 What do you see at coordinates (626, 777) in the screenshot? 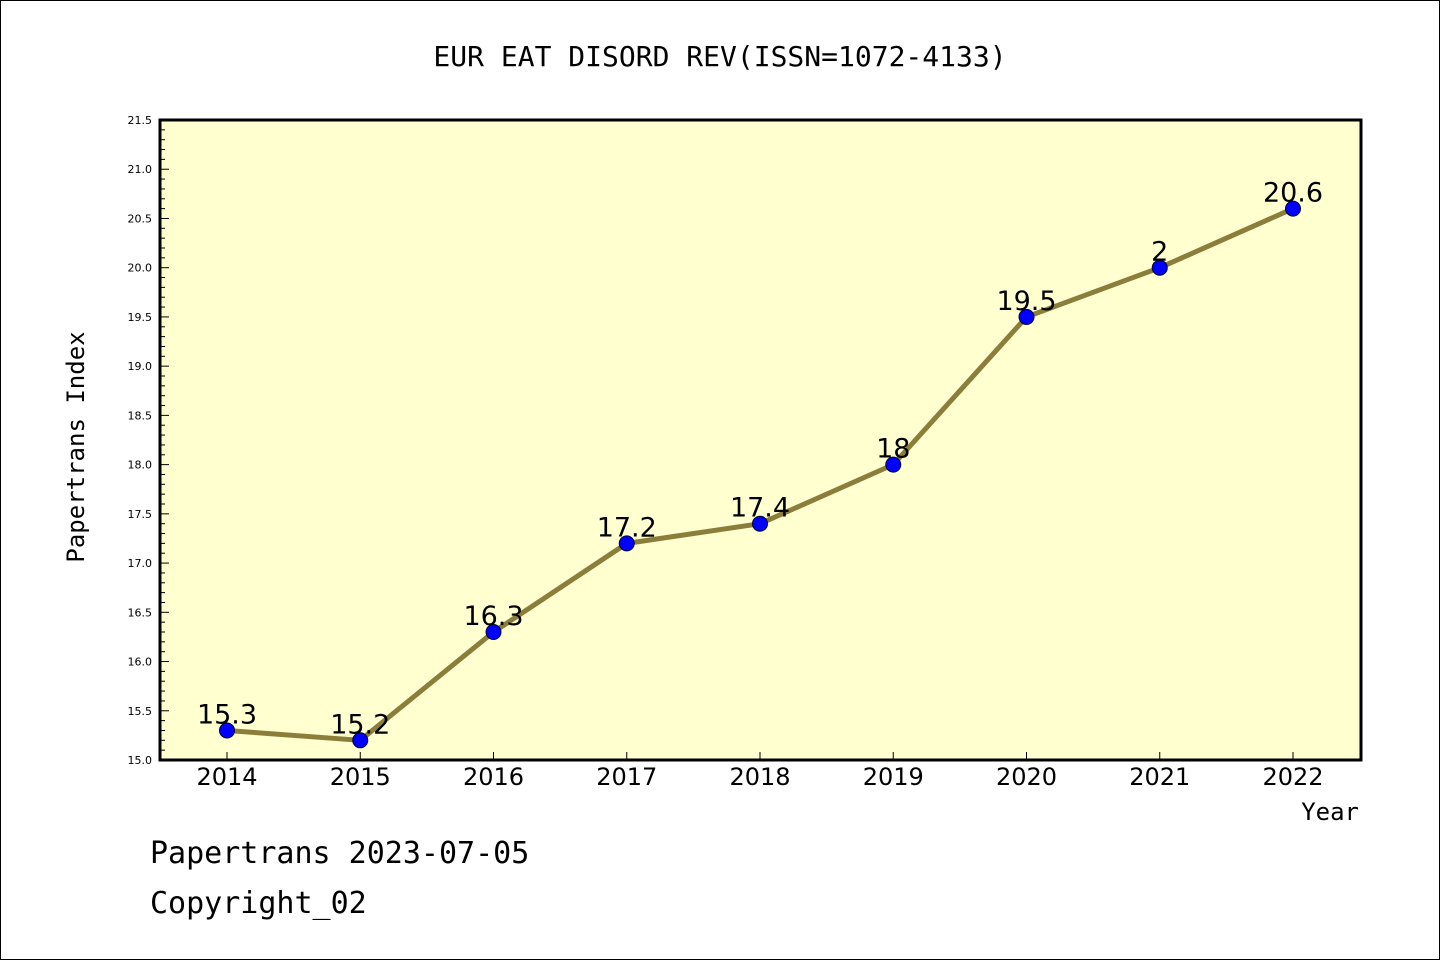
I see `x-tick-label: 2017` at bounding box center [626, 777].